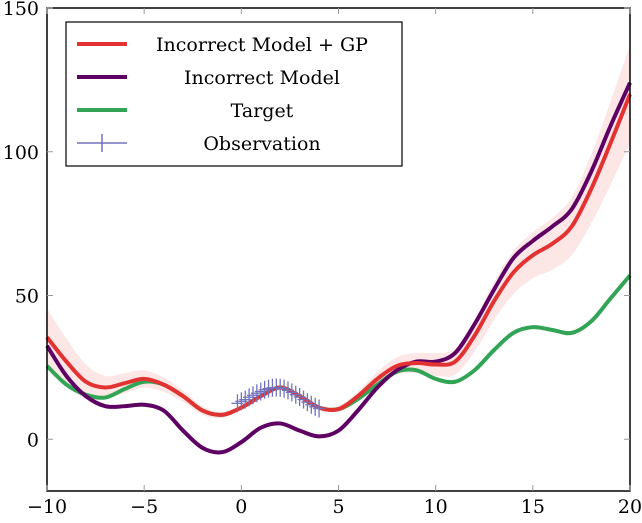 The height and width of the screenshot is (523, 642). I want to click on legend-label-gp: Incorrect Model + GP, so click(262, 45).